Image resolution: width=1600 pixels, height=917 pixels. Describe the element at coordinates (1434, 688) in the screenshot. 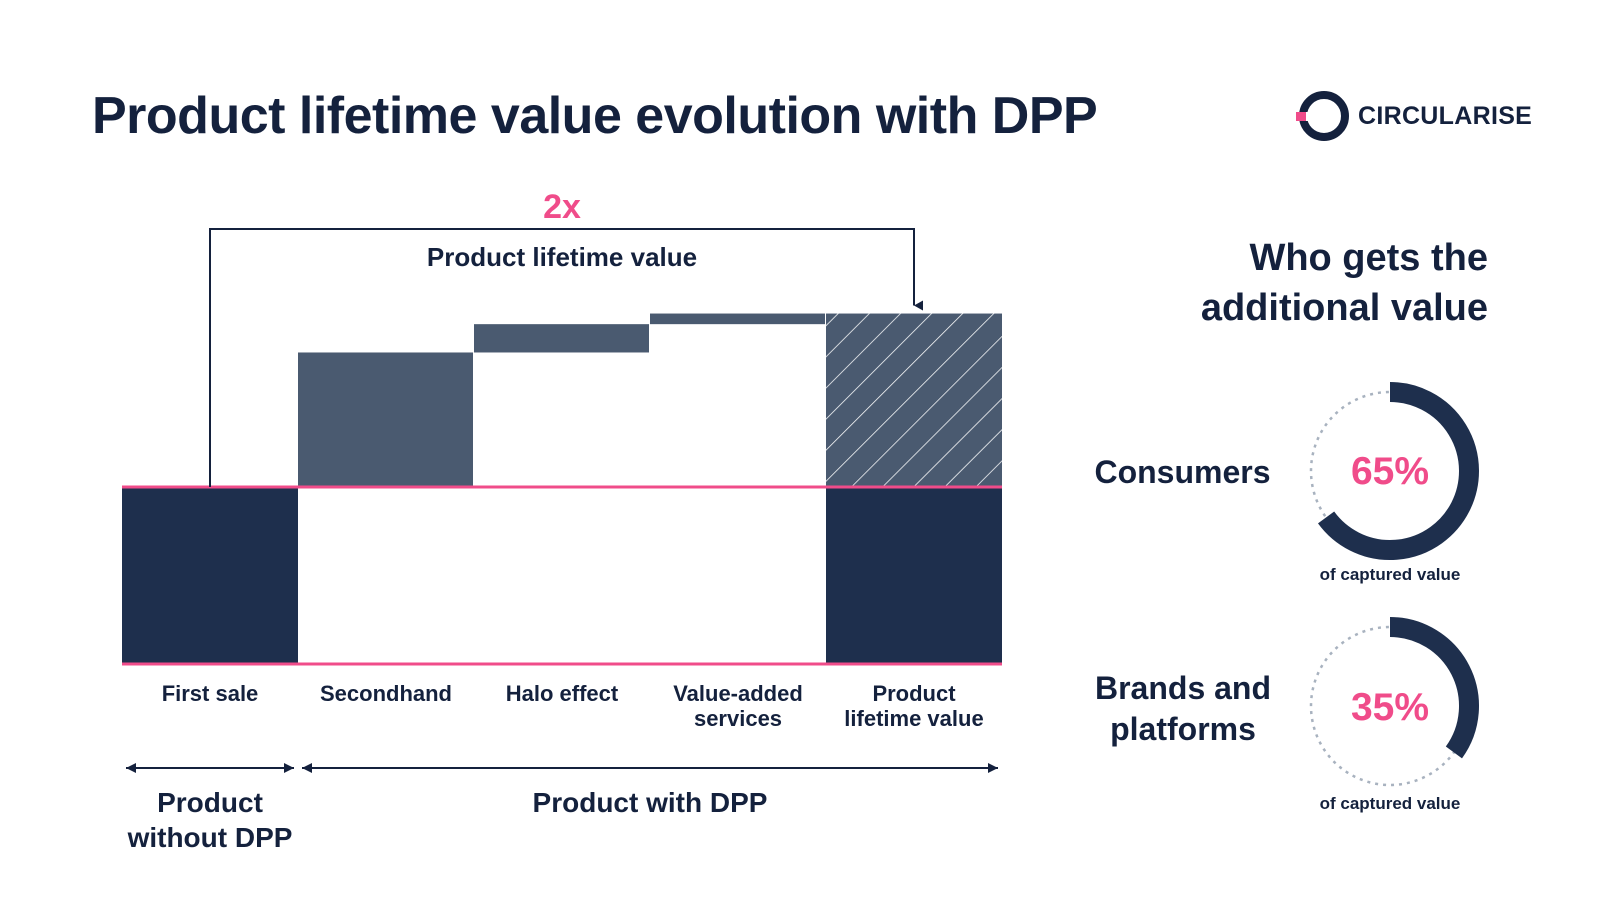

I see `brands-donut-arc` at that location.